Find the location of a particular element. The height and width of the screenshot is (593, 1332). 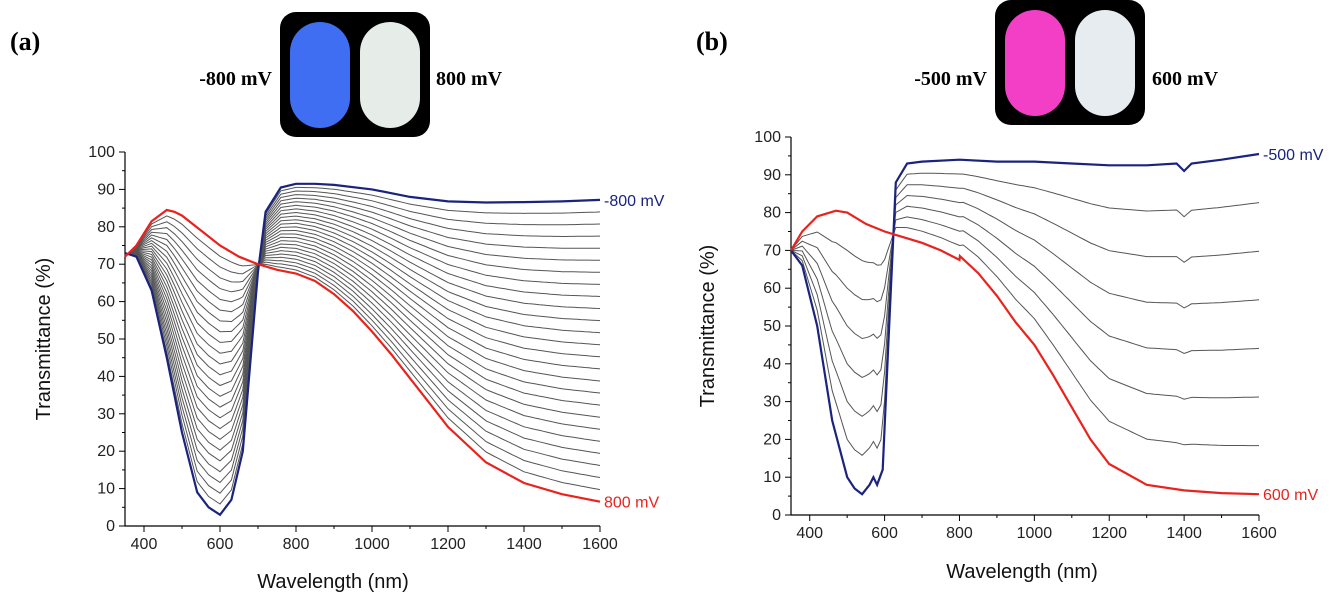

y-tick-label-b: 80 is located at coordinates (772, 213).